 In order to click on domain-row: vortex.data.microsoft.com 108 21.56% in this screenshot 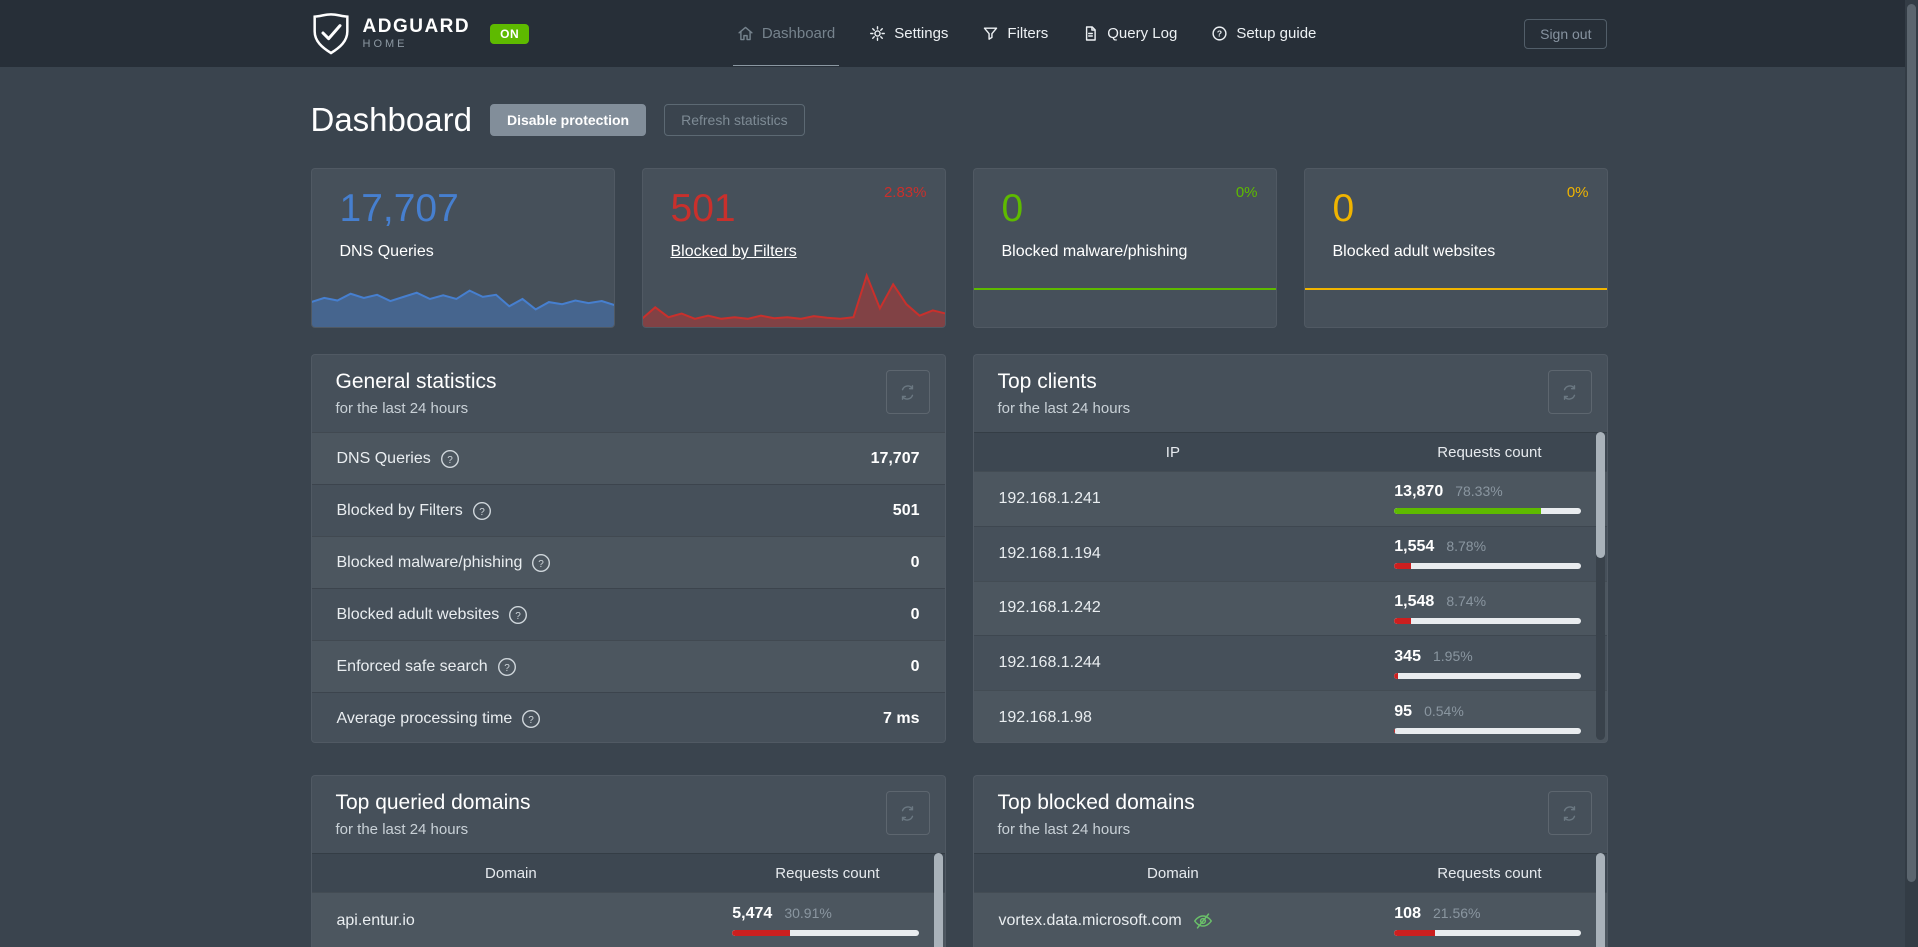, I will do `click(1290, 919)`.